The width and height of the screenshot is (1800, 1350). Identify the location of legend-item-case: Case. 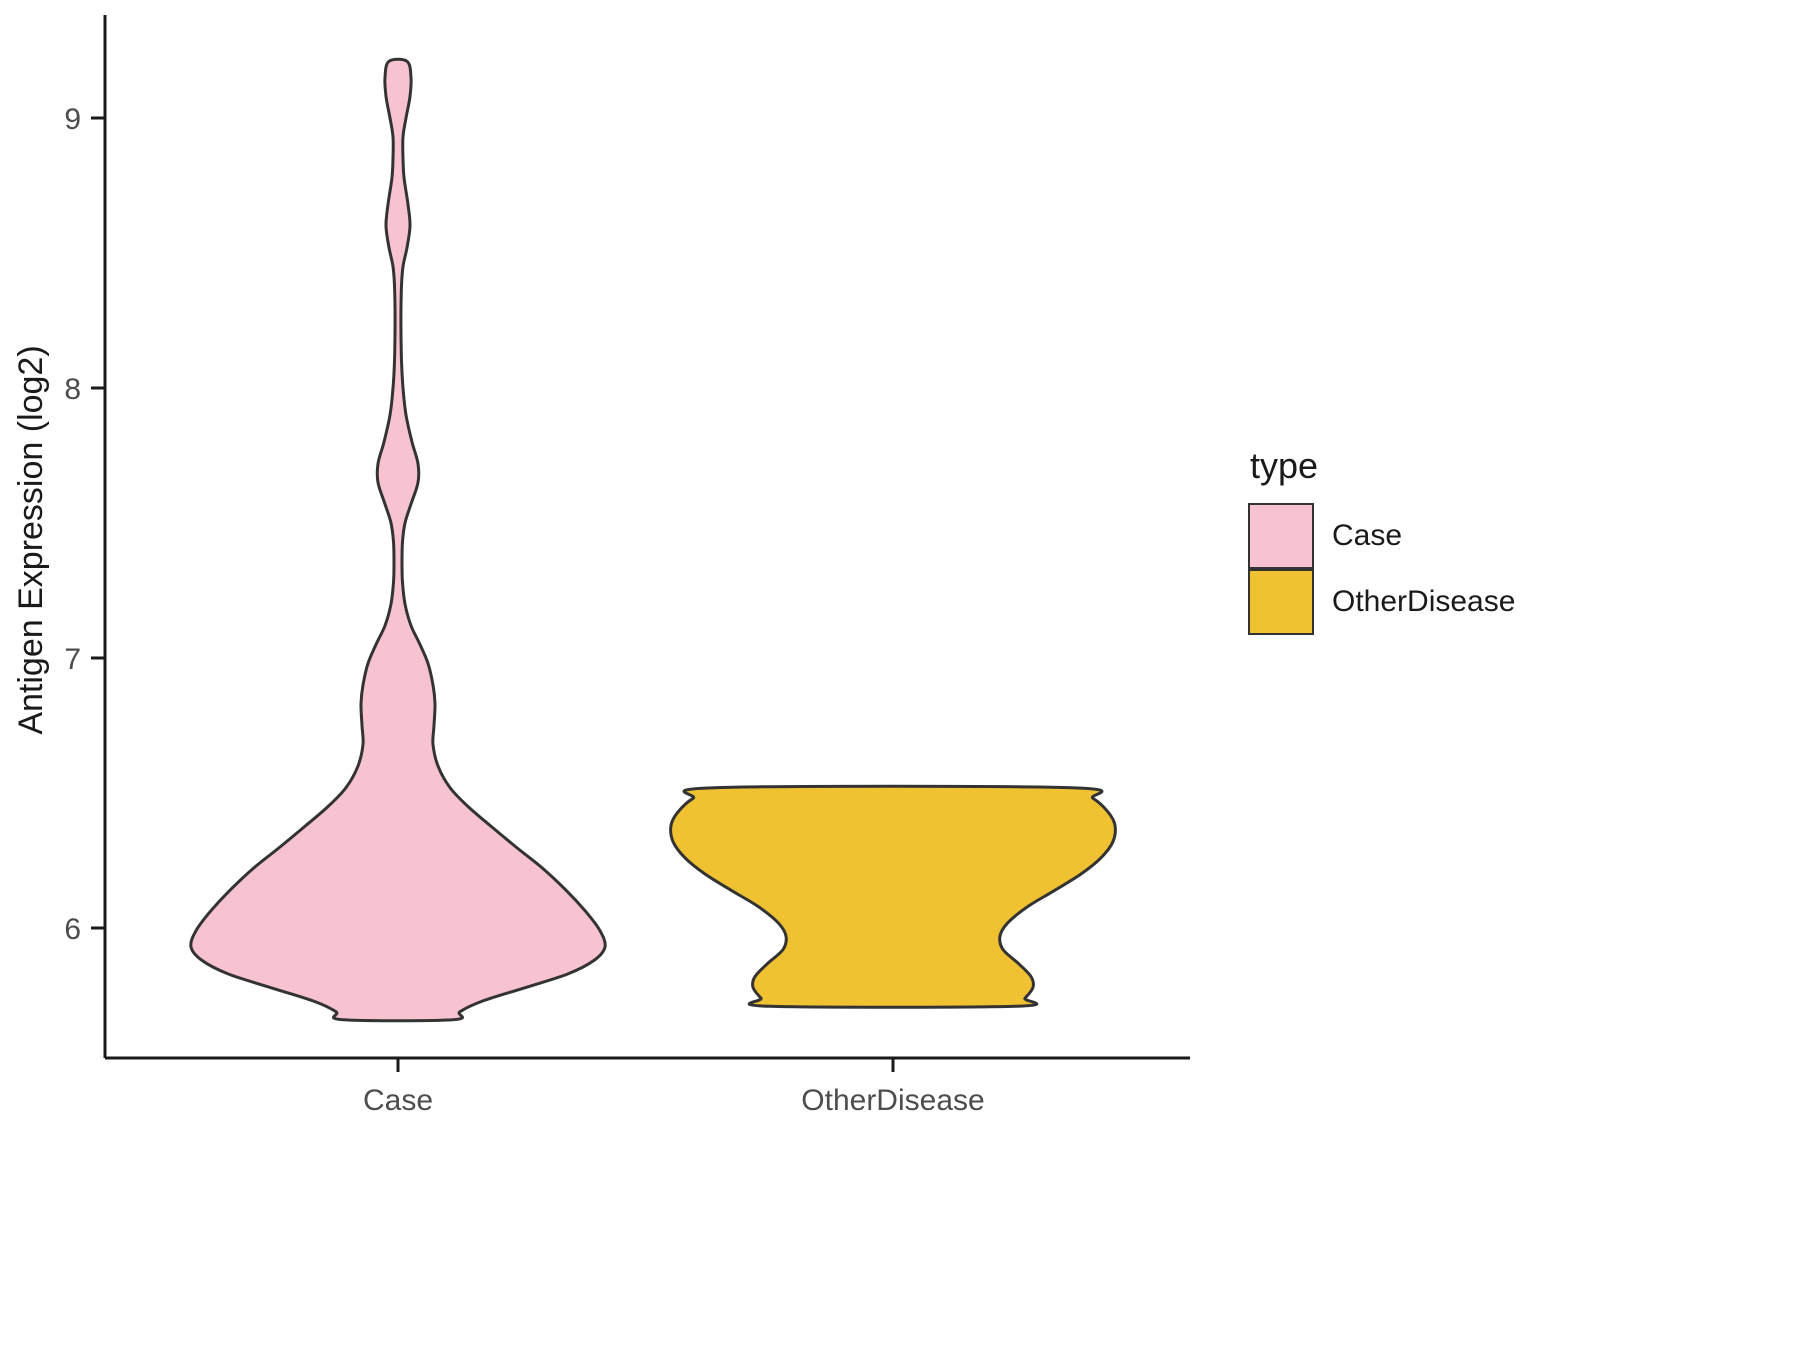
(1381, 536).